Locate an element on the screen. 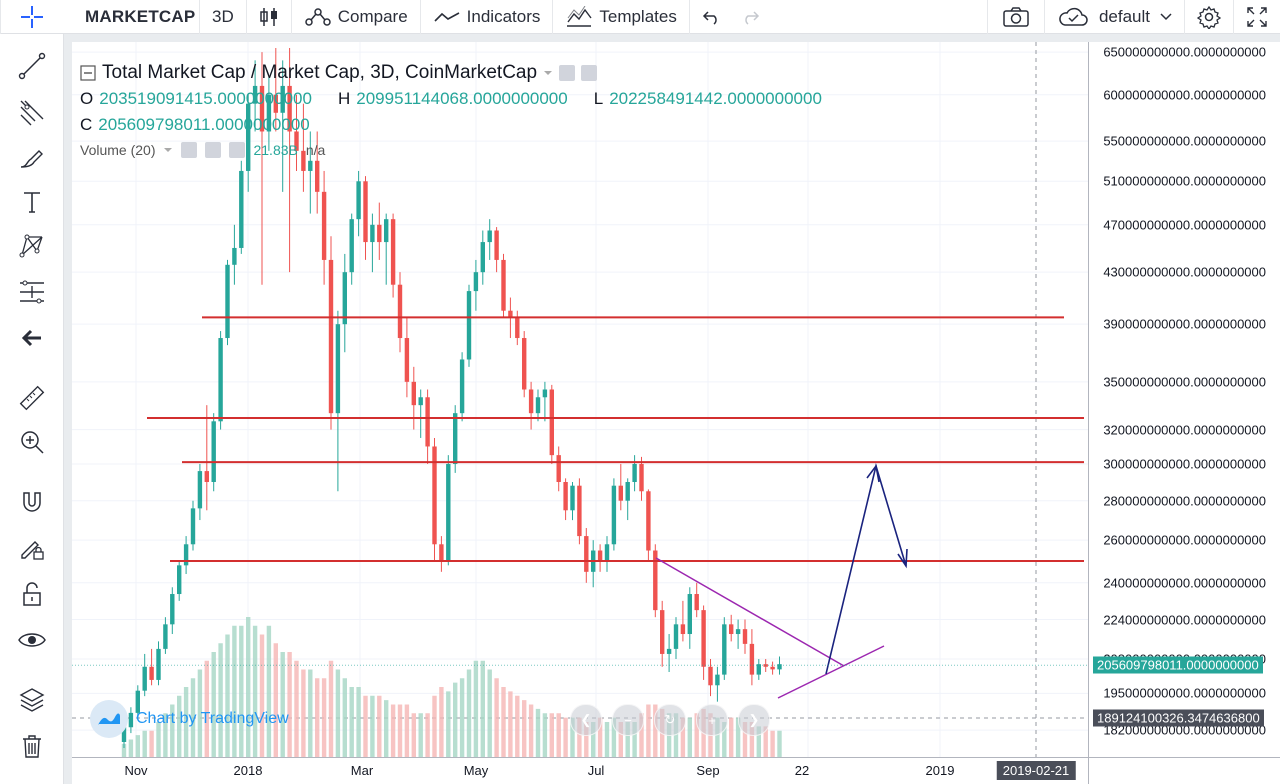 The height and width of the screenshot is (784, 1280). crosshair-tool-icon is located at coordinates (32, 17).